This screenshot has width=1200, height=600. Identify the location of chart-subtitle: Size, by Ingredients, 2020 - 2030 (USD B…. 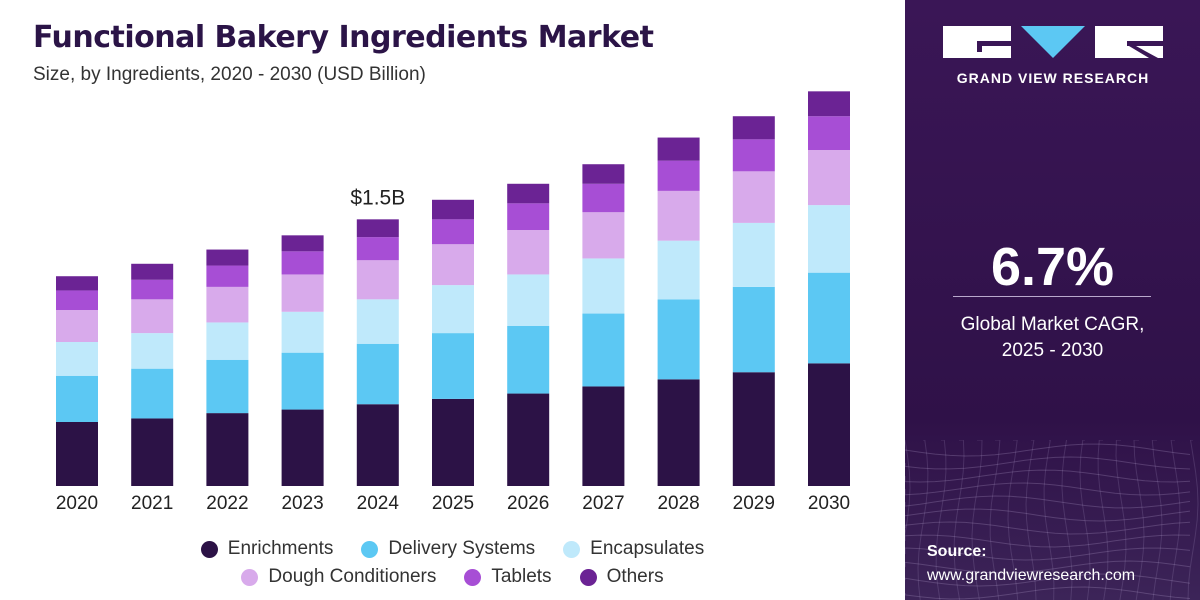
(229, 74).